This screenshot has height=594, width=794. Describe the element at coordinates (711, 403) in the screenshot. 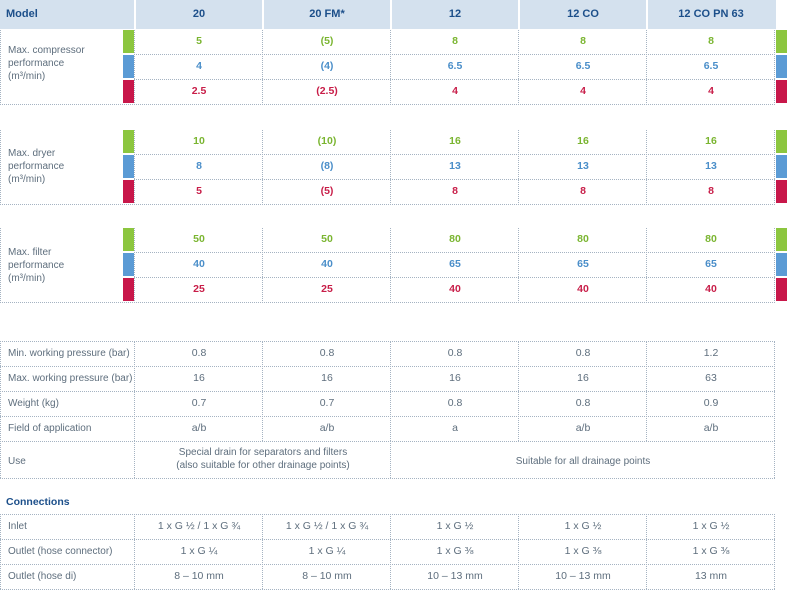

I see `spec-value: 0.9` at that location.